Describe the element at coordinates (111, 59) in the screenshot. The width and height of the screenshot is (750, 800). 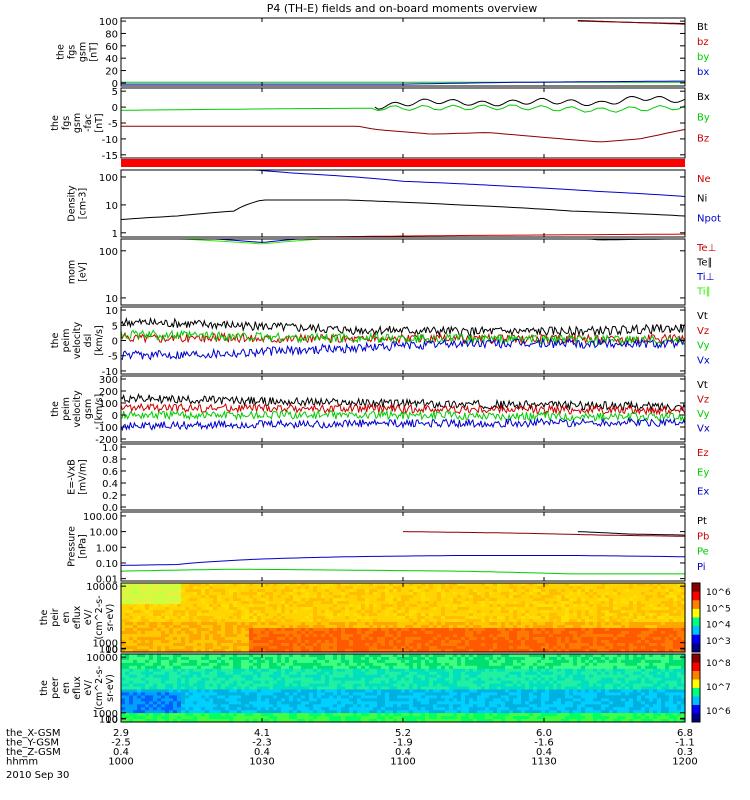
I see `y-tick-label: 40` at that location.